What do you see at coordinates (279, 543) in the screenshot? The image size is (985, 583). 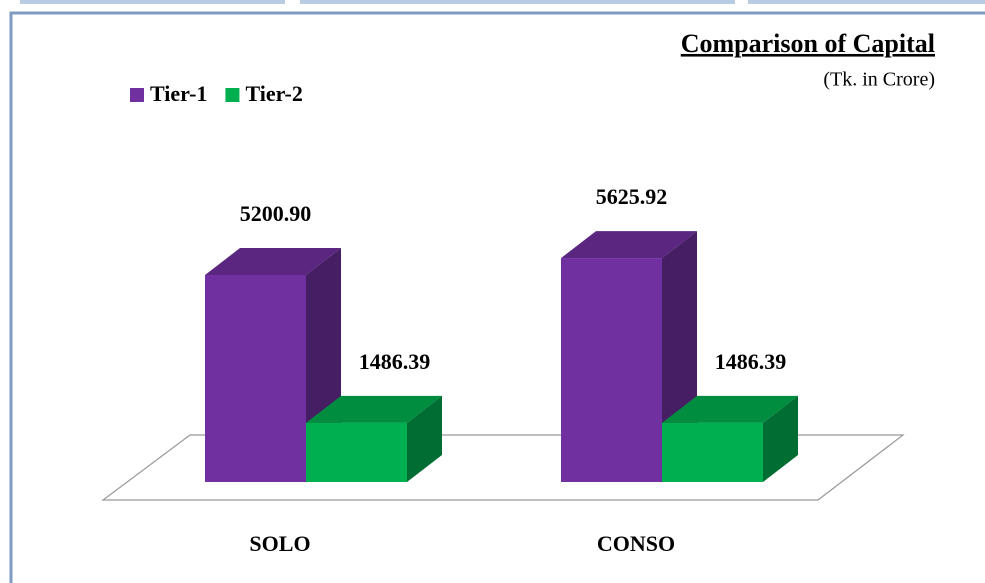 I see `x-tick-label: SOLO` at bounding box center [279, 543].